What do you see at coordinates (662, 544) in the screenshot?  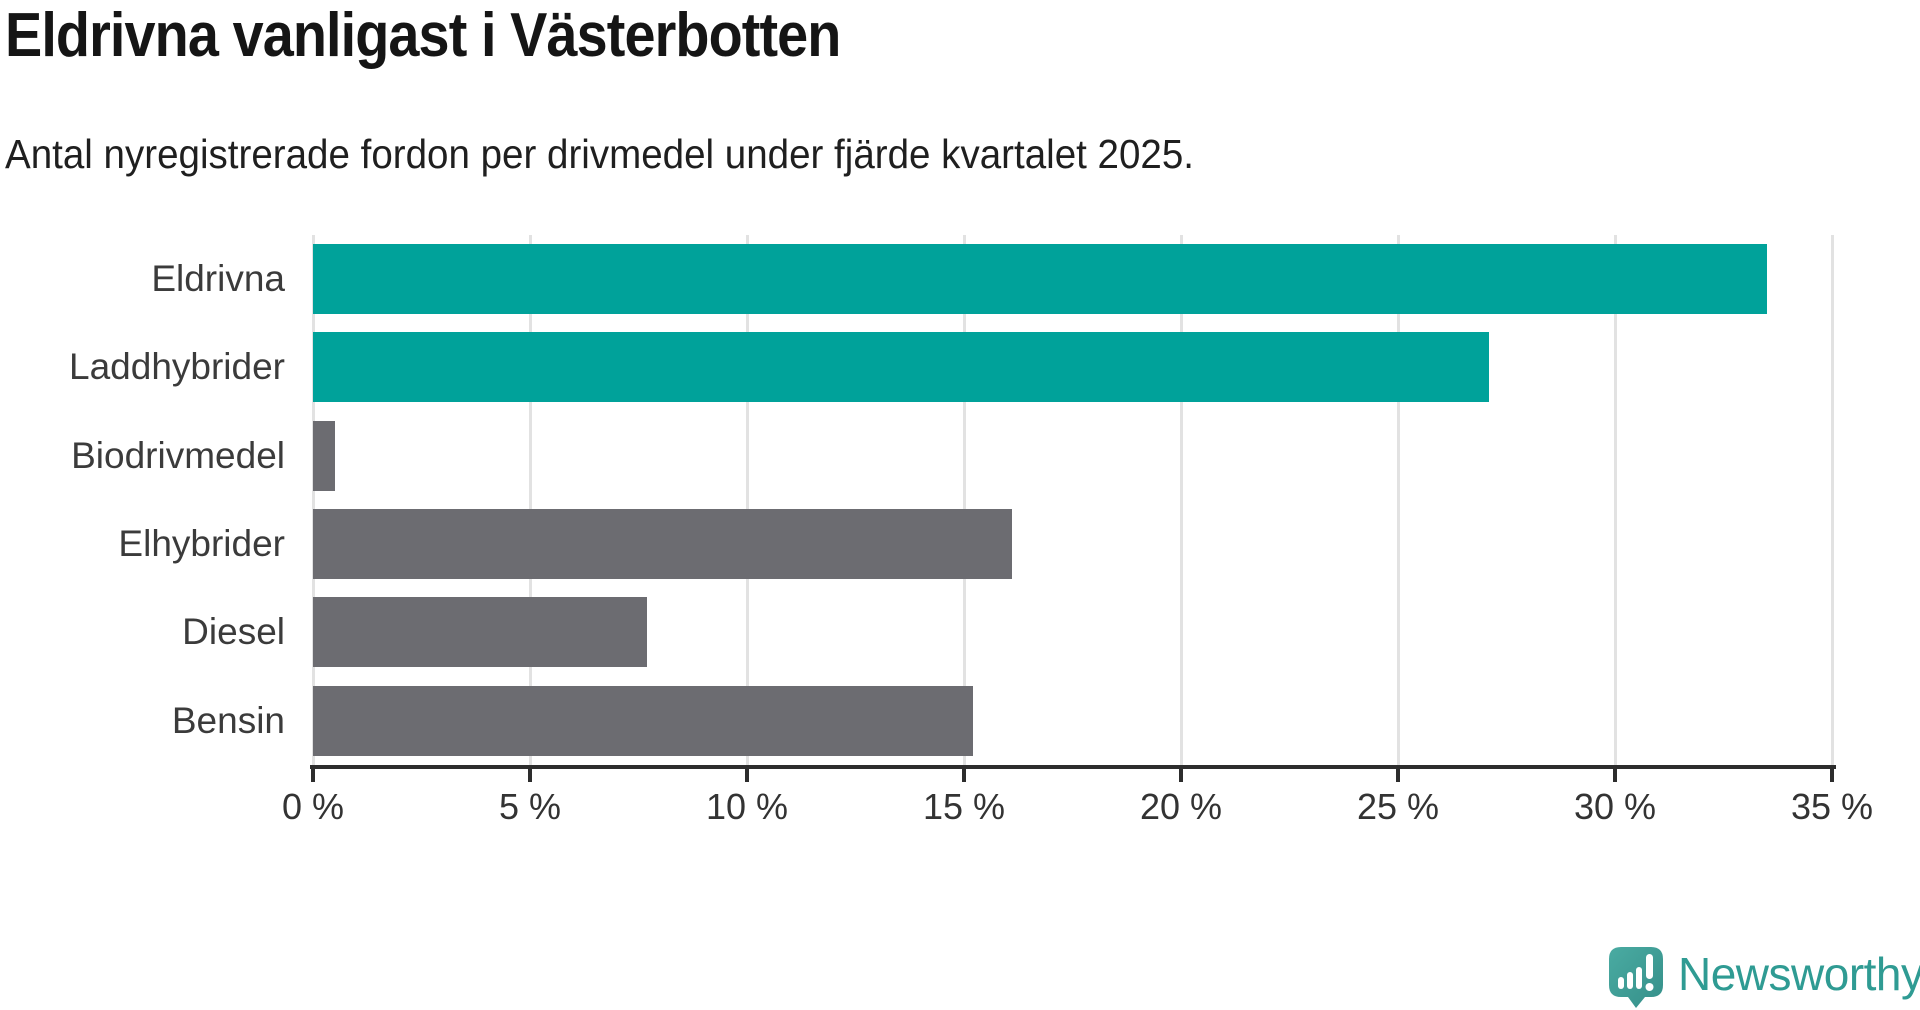 I see `bar-elhybrider` at bounding box center [662, 544].